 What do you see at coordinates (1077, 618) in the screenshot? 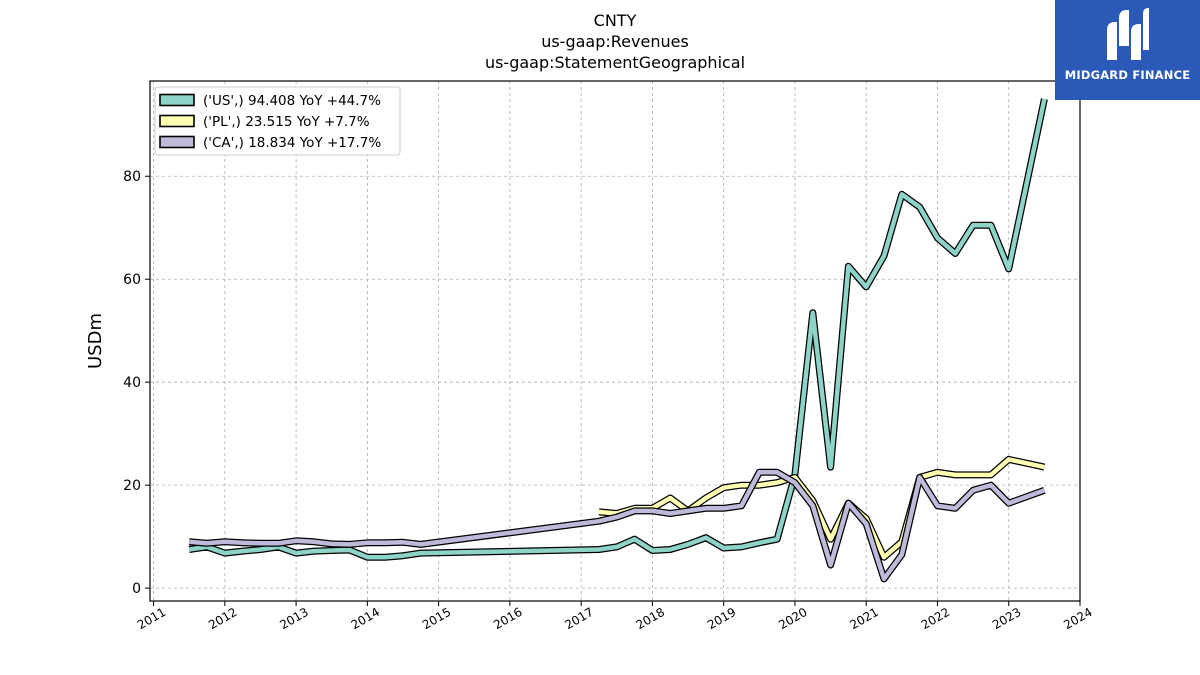
I see `x-tick-label: 2024` at bounding box center [1077, 618].